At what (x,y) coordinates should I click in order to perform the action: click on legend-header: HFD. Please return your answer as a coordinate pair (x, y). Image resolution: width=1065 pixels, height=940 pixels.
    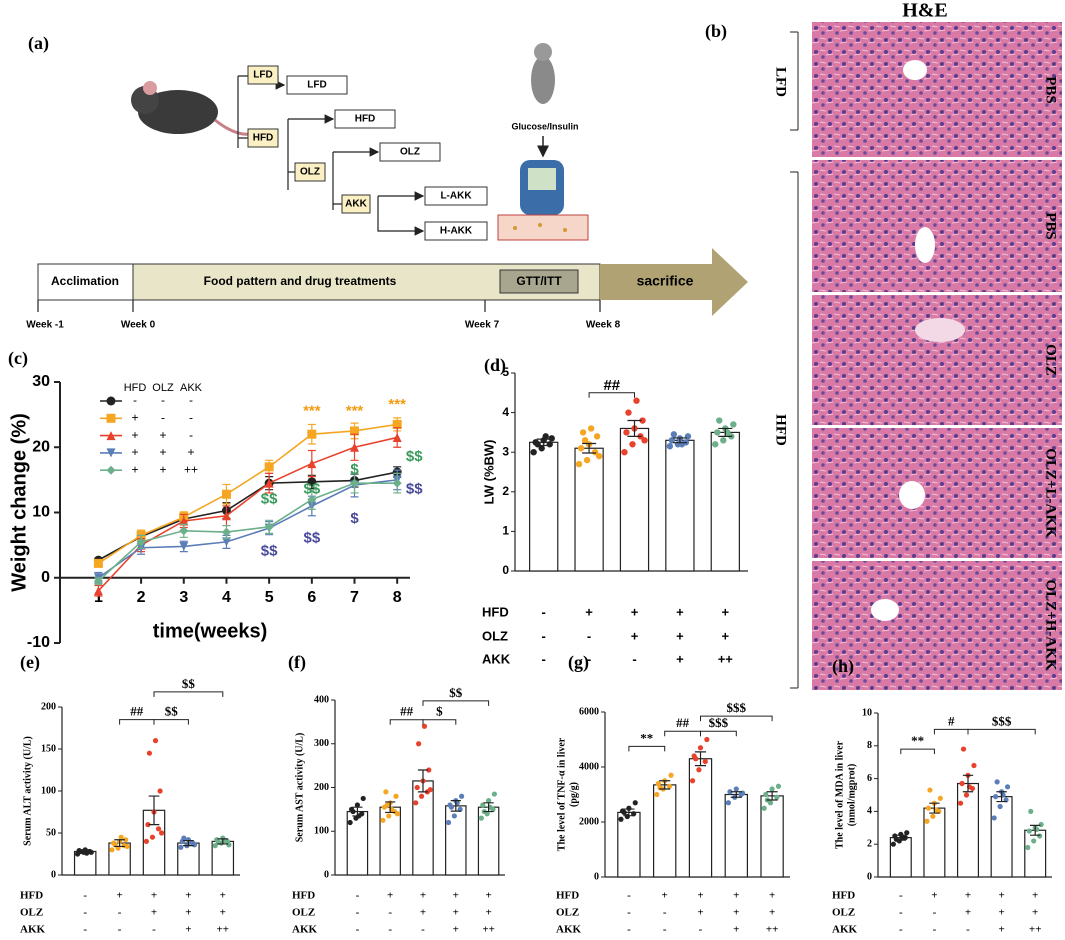
    Looking at the image, I should click on (135, 388).